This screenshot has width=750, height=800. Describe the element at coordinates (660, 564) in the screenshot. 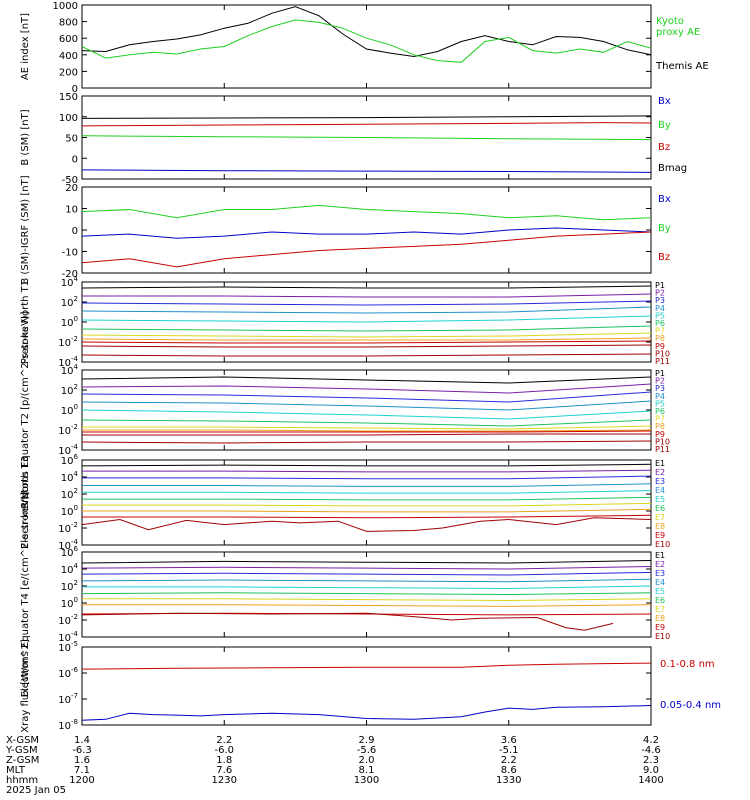

I see `legend-e2: E2` at that location.